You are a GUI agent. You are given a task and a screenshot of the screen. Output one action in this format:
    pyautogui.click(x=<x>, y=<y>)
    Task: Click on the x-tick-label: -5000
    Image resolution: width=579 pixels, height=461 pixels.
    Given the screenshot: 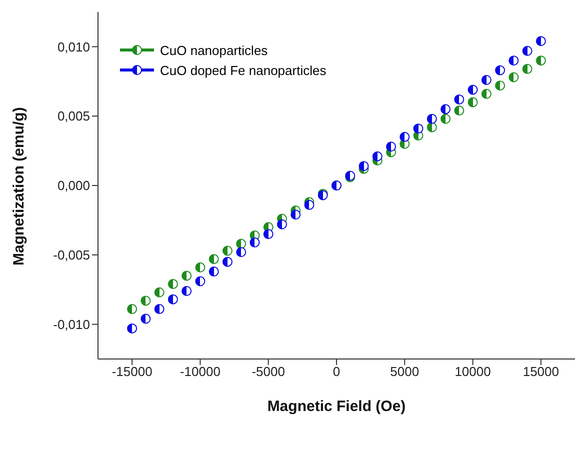 What is the action you would take?
    pyautogui.click(x=268, y=372)
    